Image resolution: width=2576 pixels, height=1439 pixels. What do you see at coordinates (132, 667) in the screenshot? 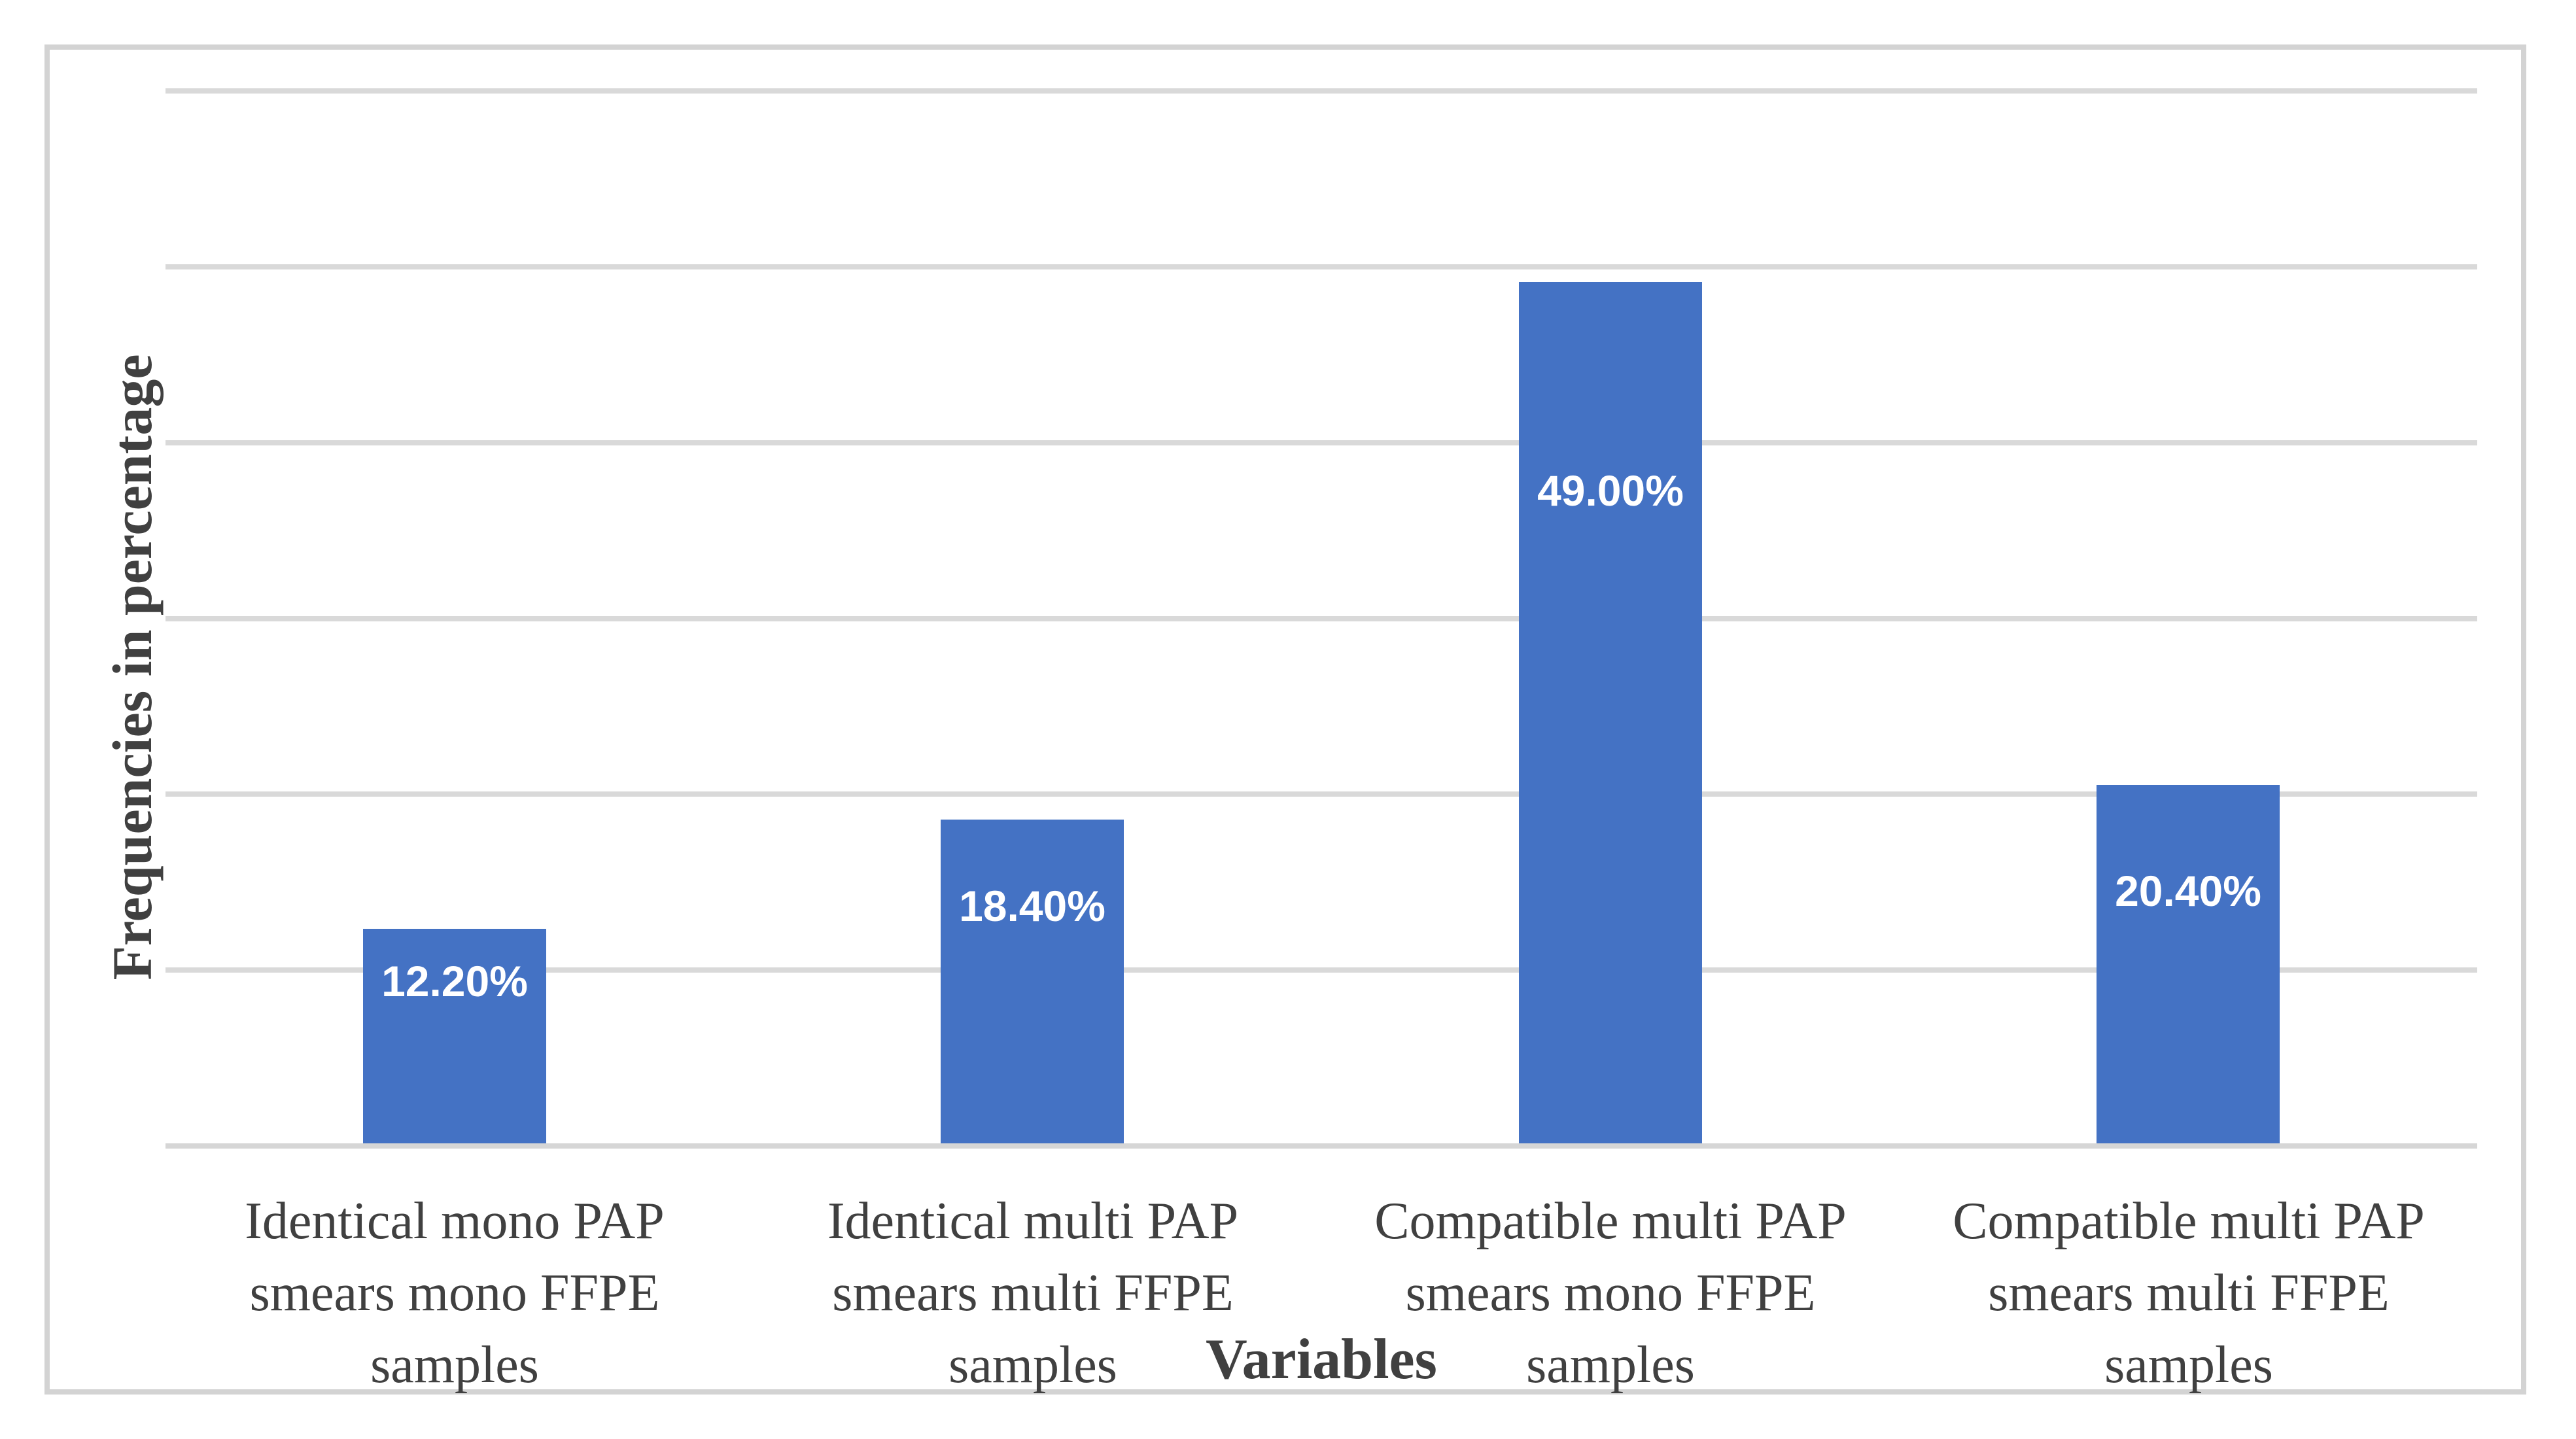
I see `y-axis-title: Frequencies in percentage` at bounding box center [132, 667].